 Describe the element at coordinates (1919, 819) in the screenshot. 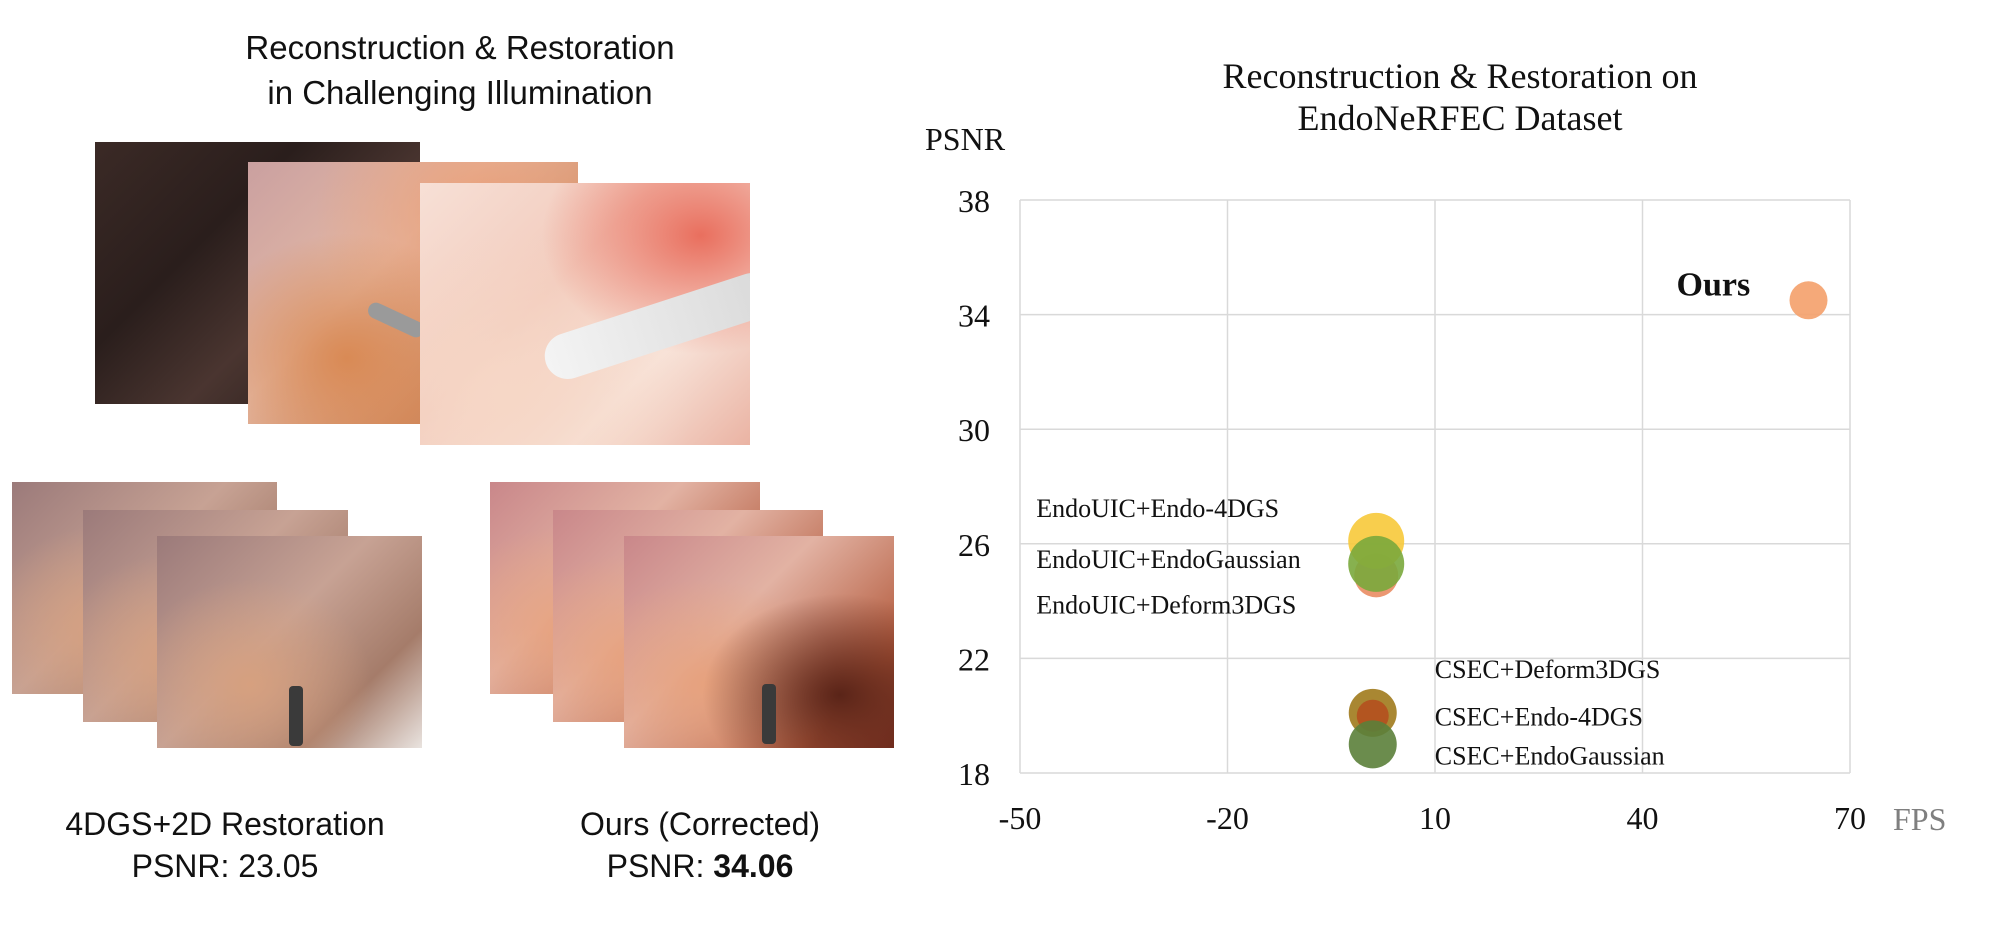

I see `x-axis-label: FPS` at that location.